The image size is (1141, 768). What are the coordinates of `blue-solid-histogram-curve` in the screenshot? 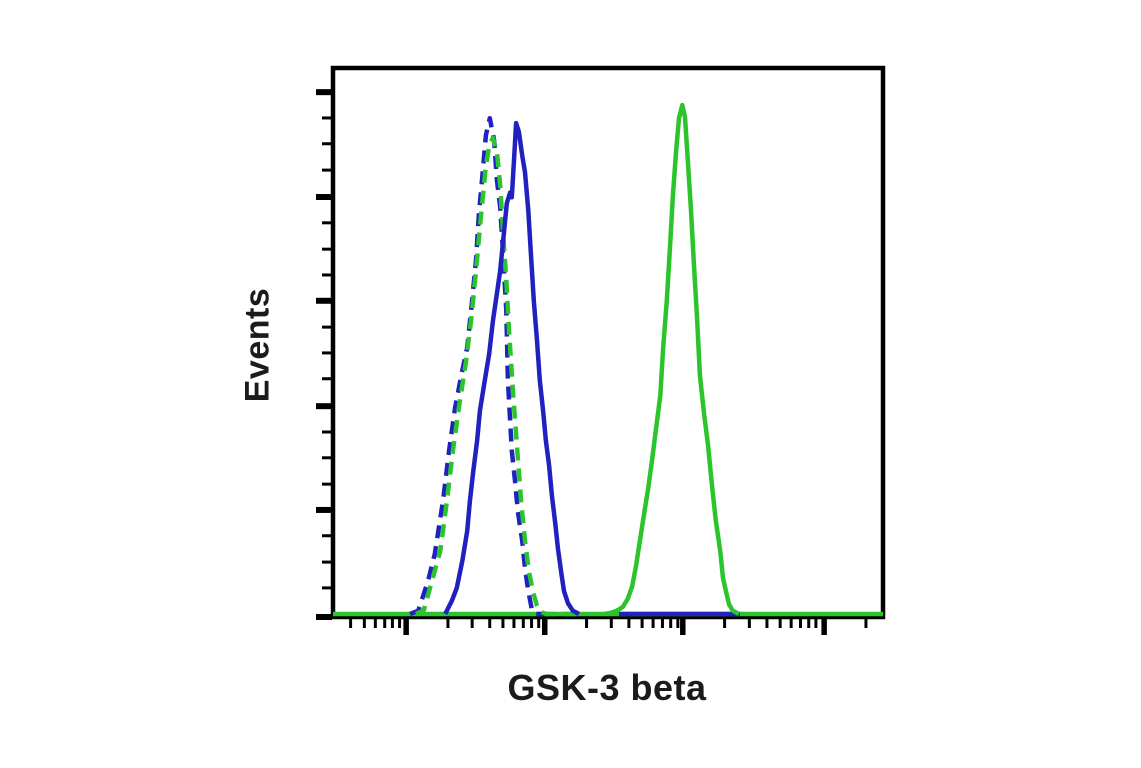 It's located at (511, 368).